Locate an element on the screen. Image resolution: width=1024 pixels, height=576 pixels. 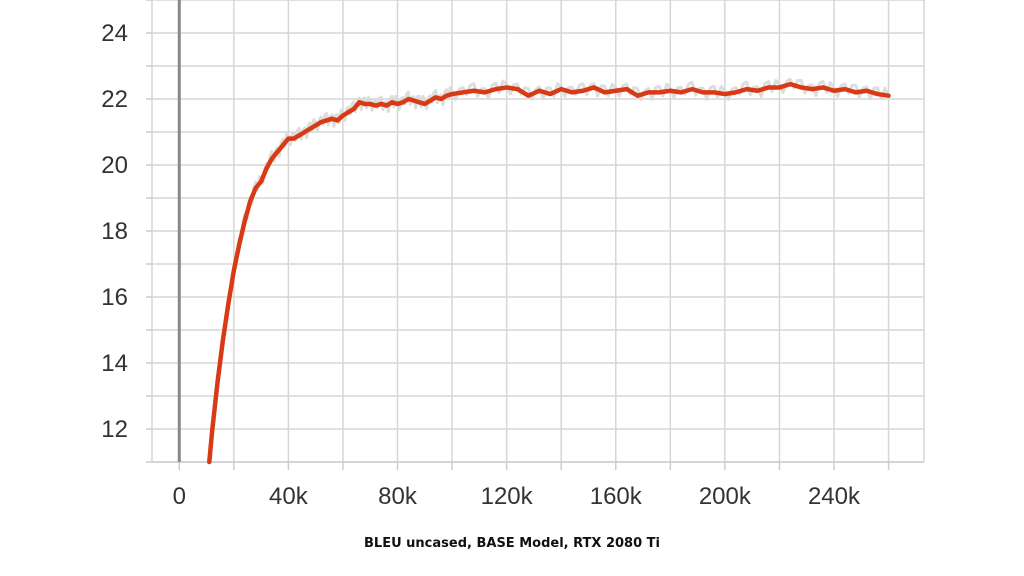
y-tick-label: 20 is located at coordinates (114, 165).